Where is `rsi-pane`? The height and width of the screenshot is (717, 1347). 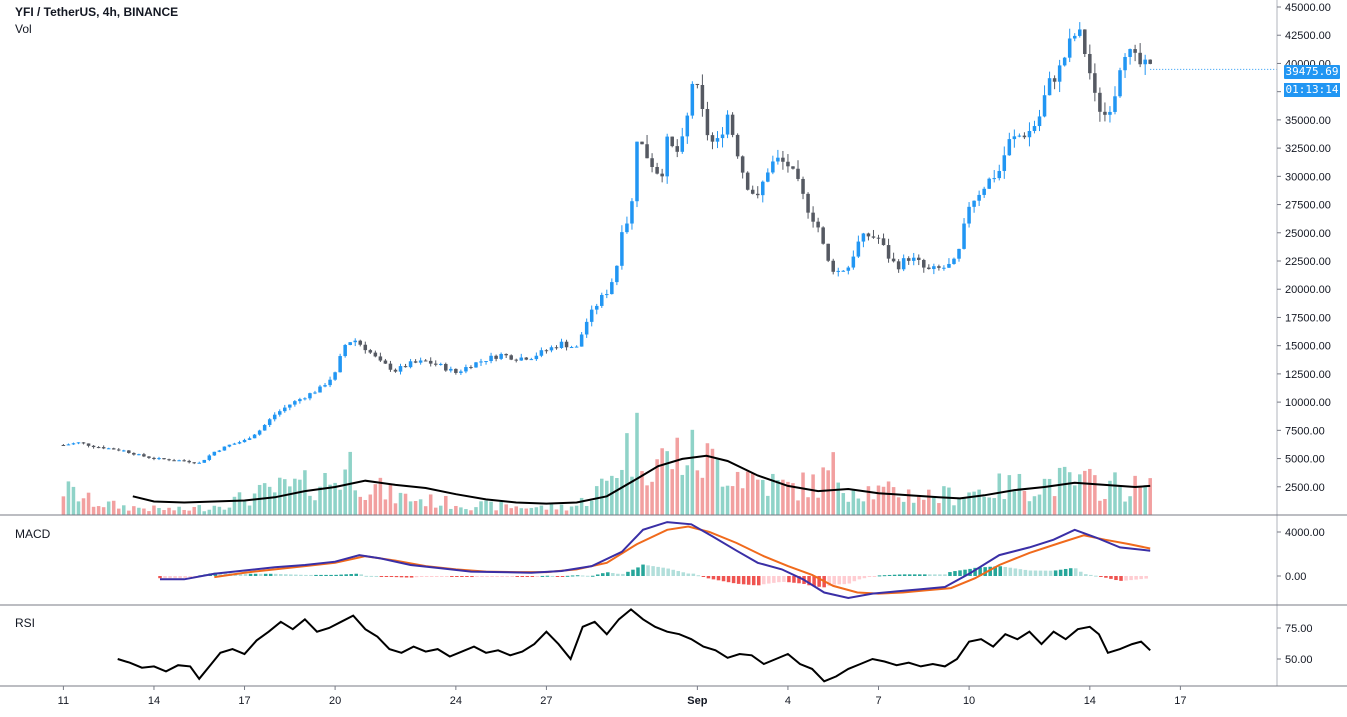 rsi-pane is located at coordinates (634, 645).